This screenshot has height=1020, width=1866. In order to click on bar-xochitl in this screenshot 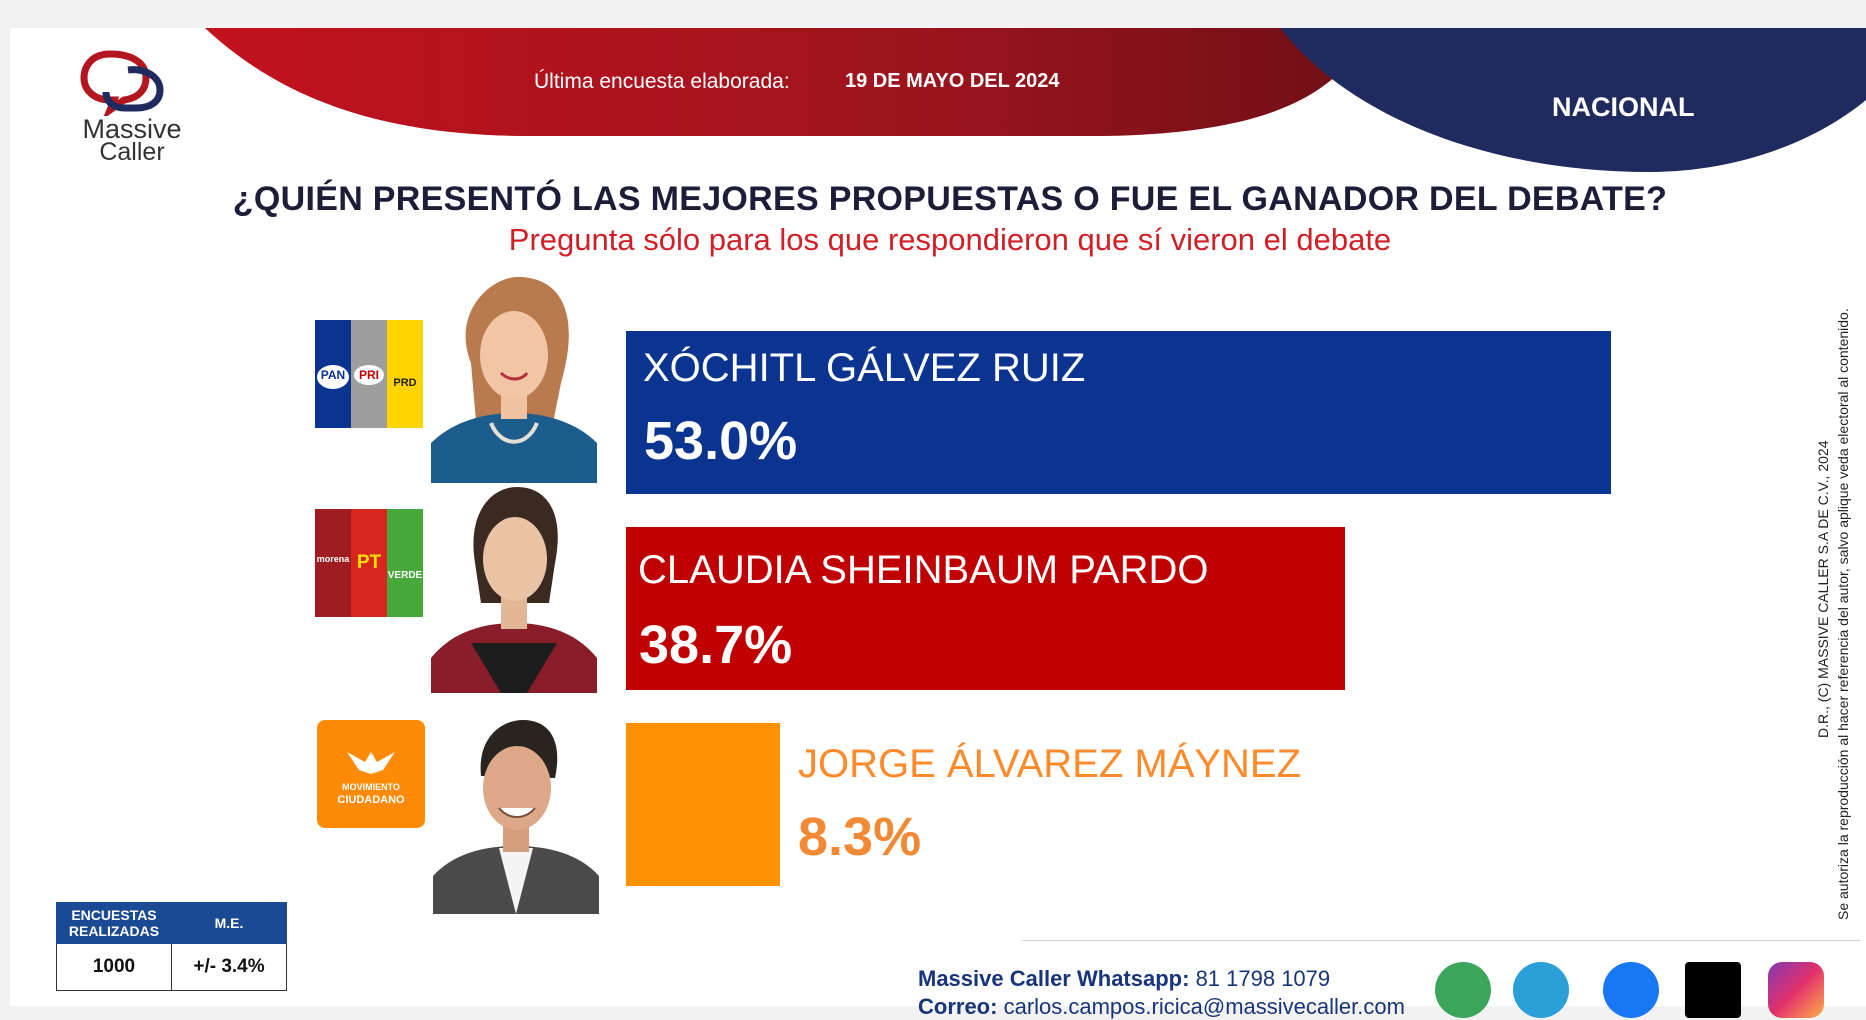, I will do `click(1118, 412)`.